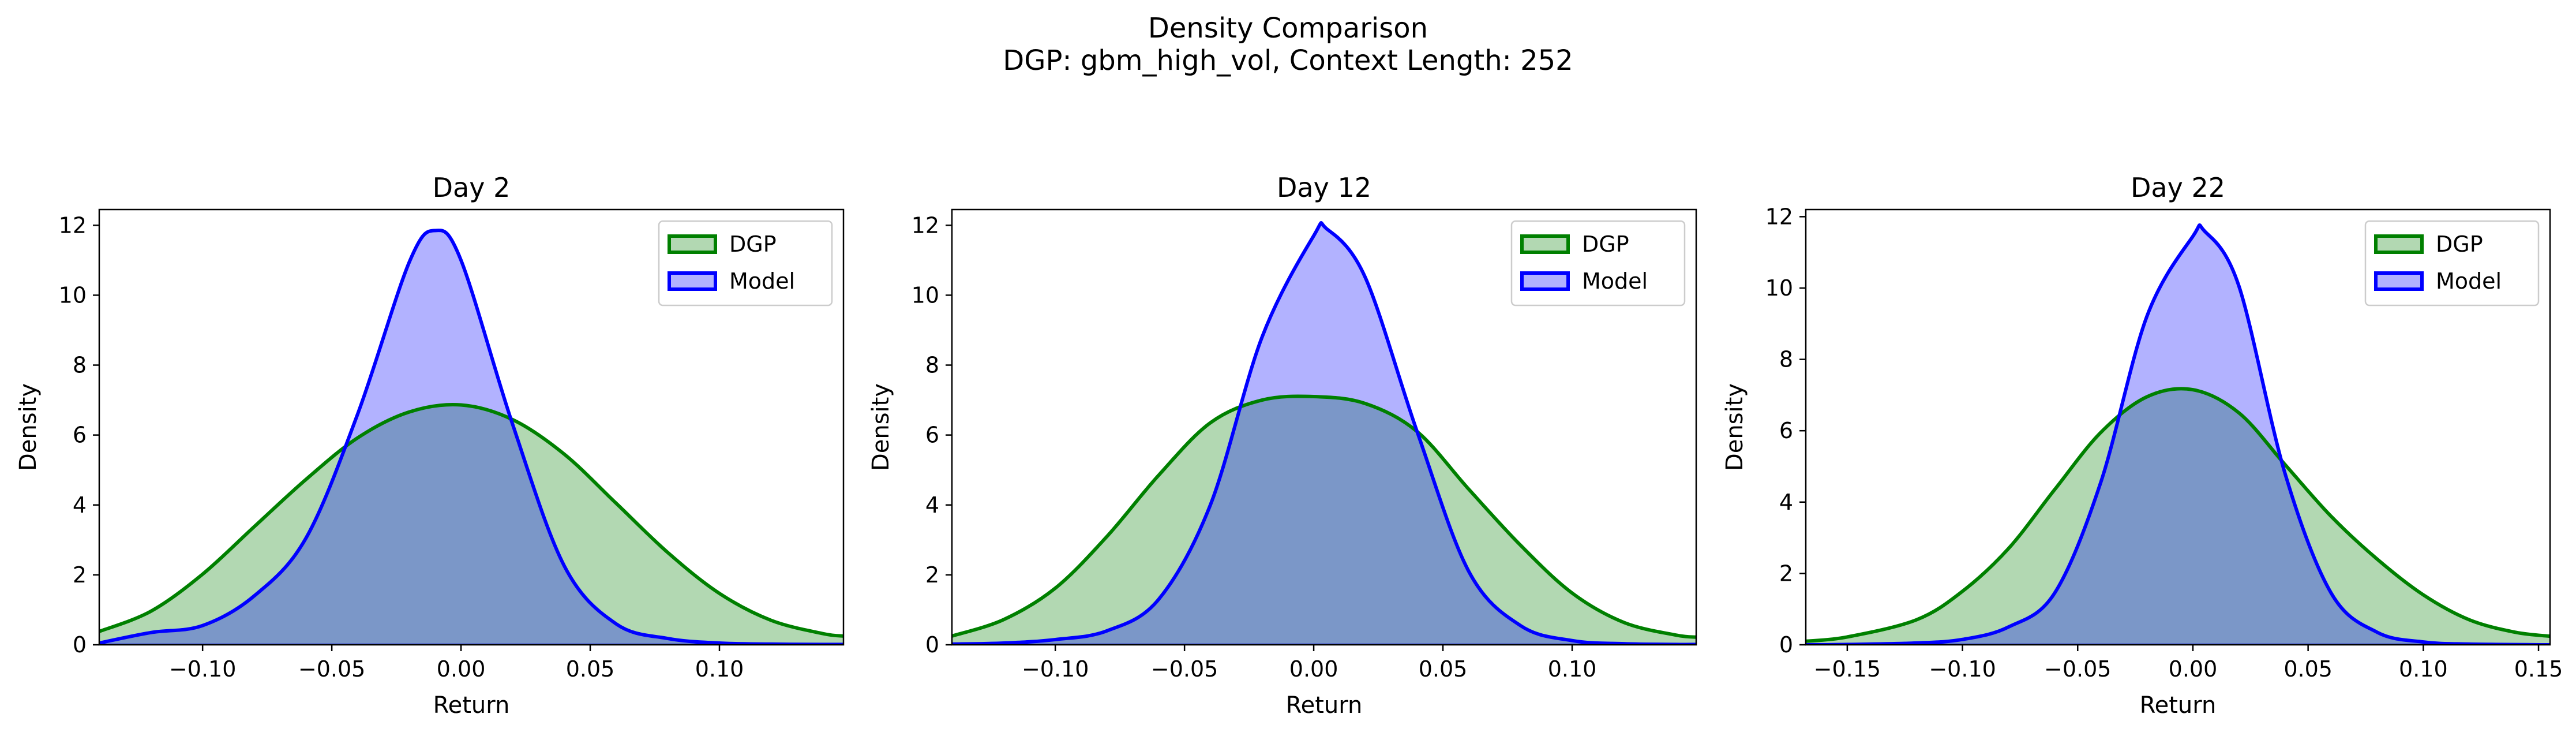 This screenshot has height=736, width=2576. What do you see at coordinates (472, 187) in the screenshot?
I see `subplot-title: Day 2` at bounding box center [472, 187].